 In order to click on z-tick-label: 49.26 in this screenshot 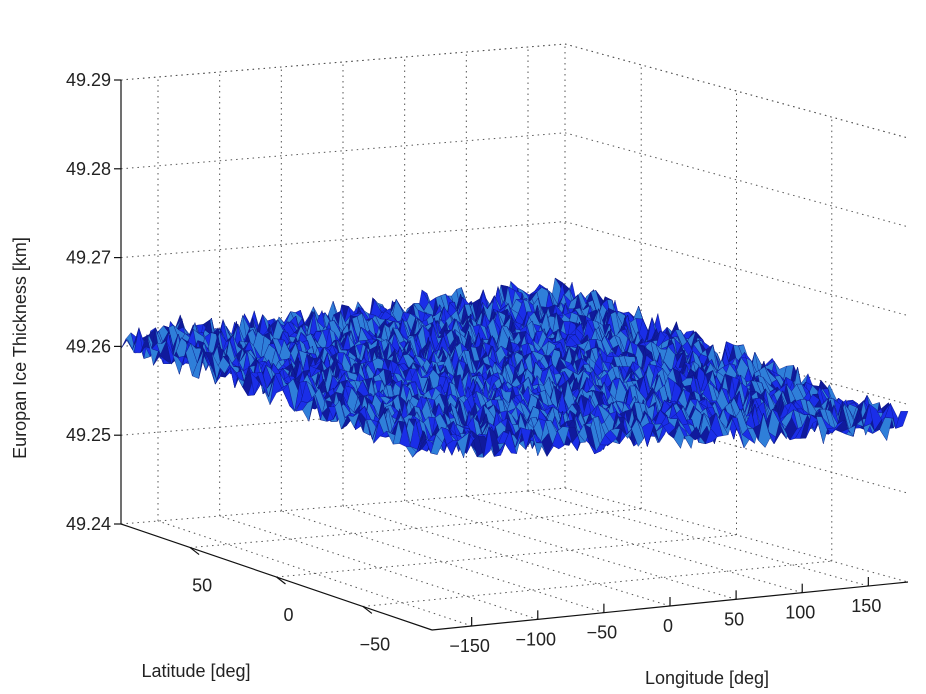, I will do `click(88, 346)`.